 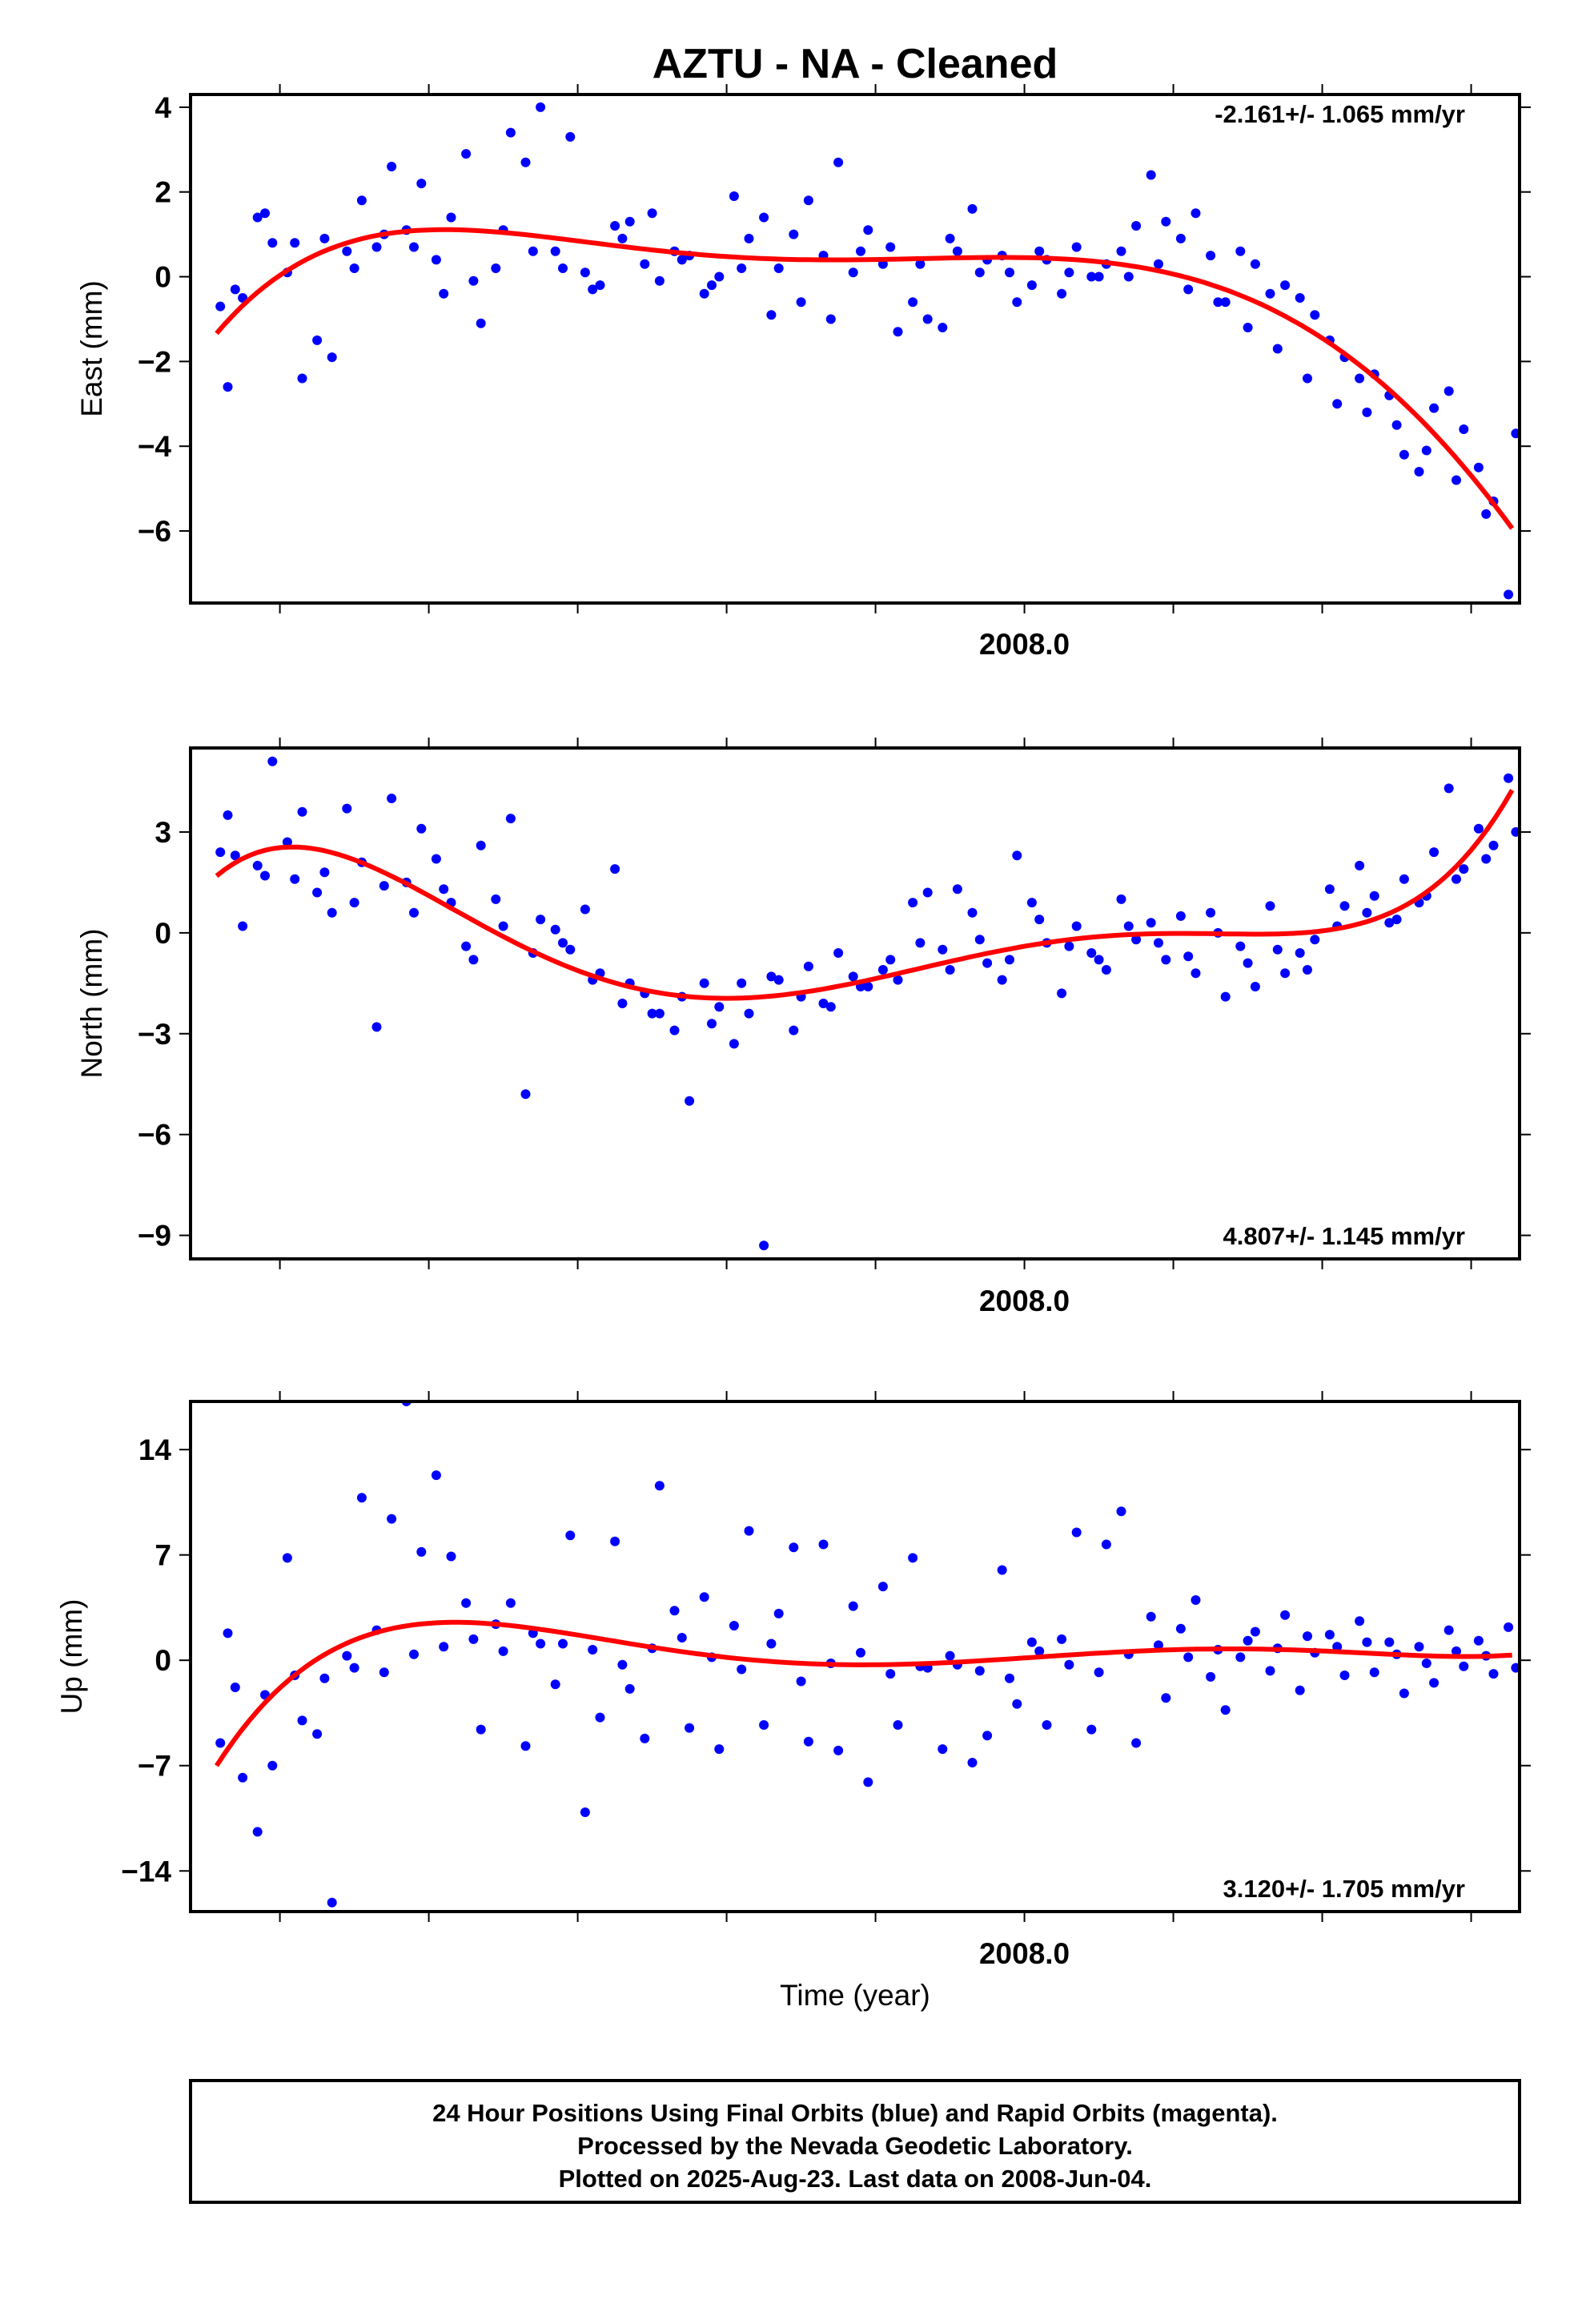 What do you see at coordinates (163, 192) in the screenshot?
I see `y-tick-label: 2` at bounding box center [163, 192].